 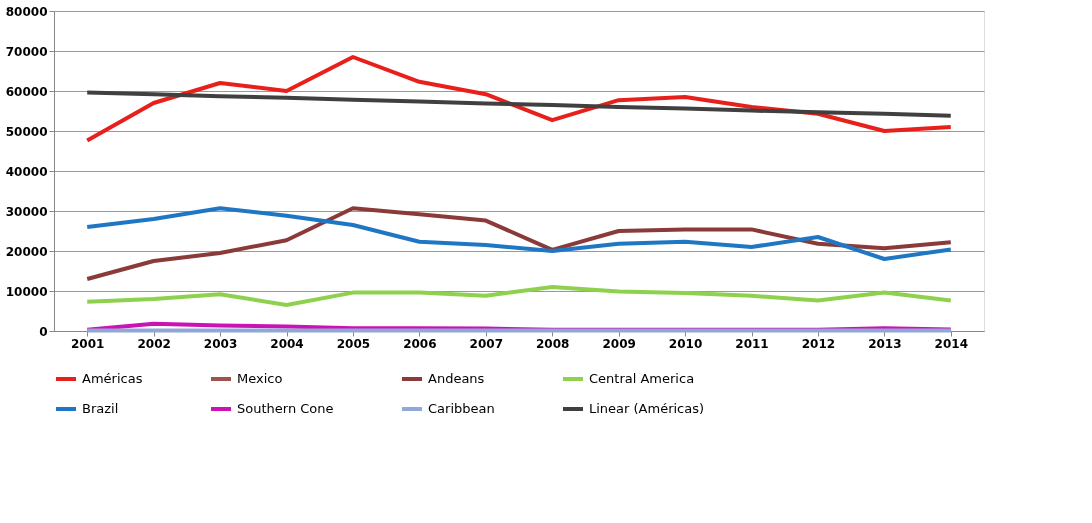 I want to click on x-tick-label: 2008, so click(x=553, y=343).